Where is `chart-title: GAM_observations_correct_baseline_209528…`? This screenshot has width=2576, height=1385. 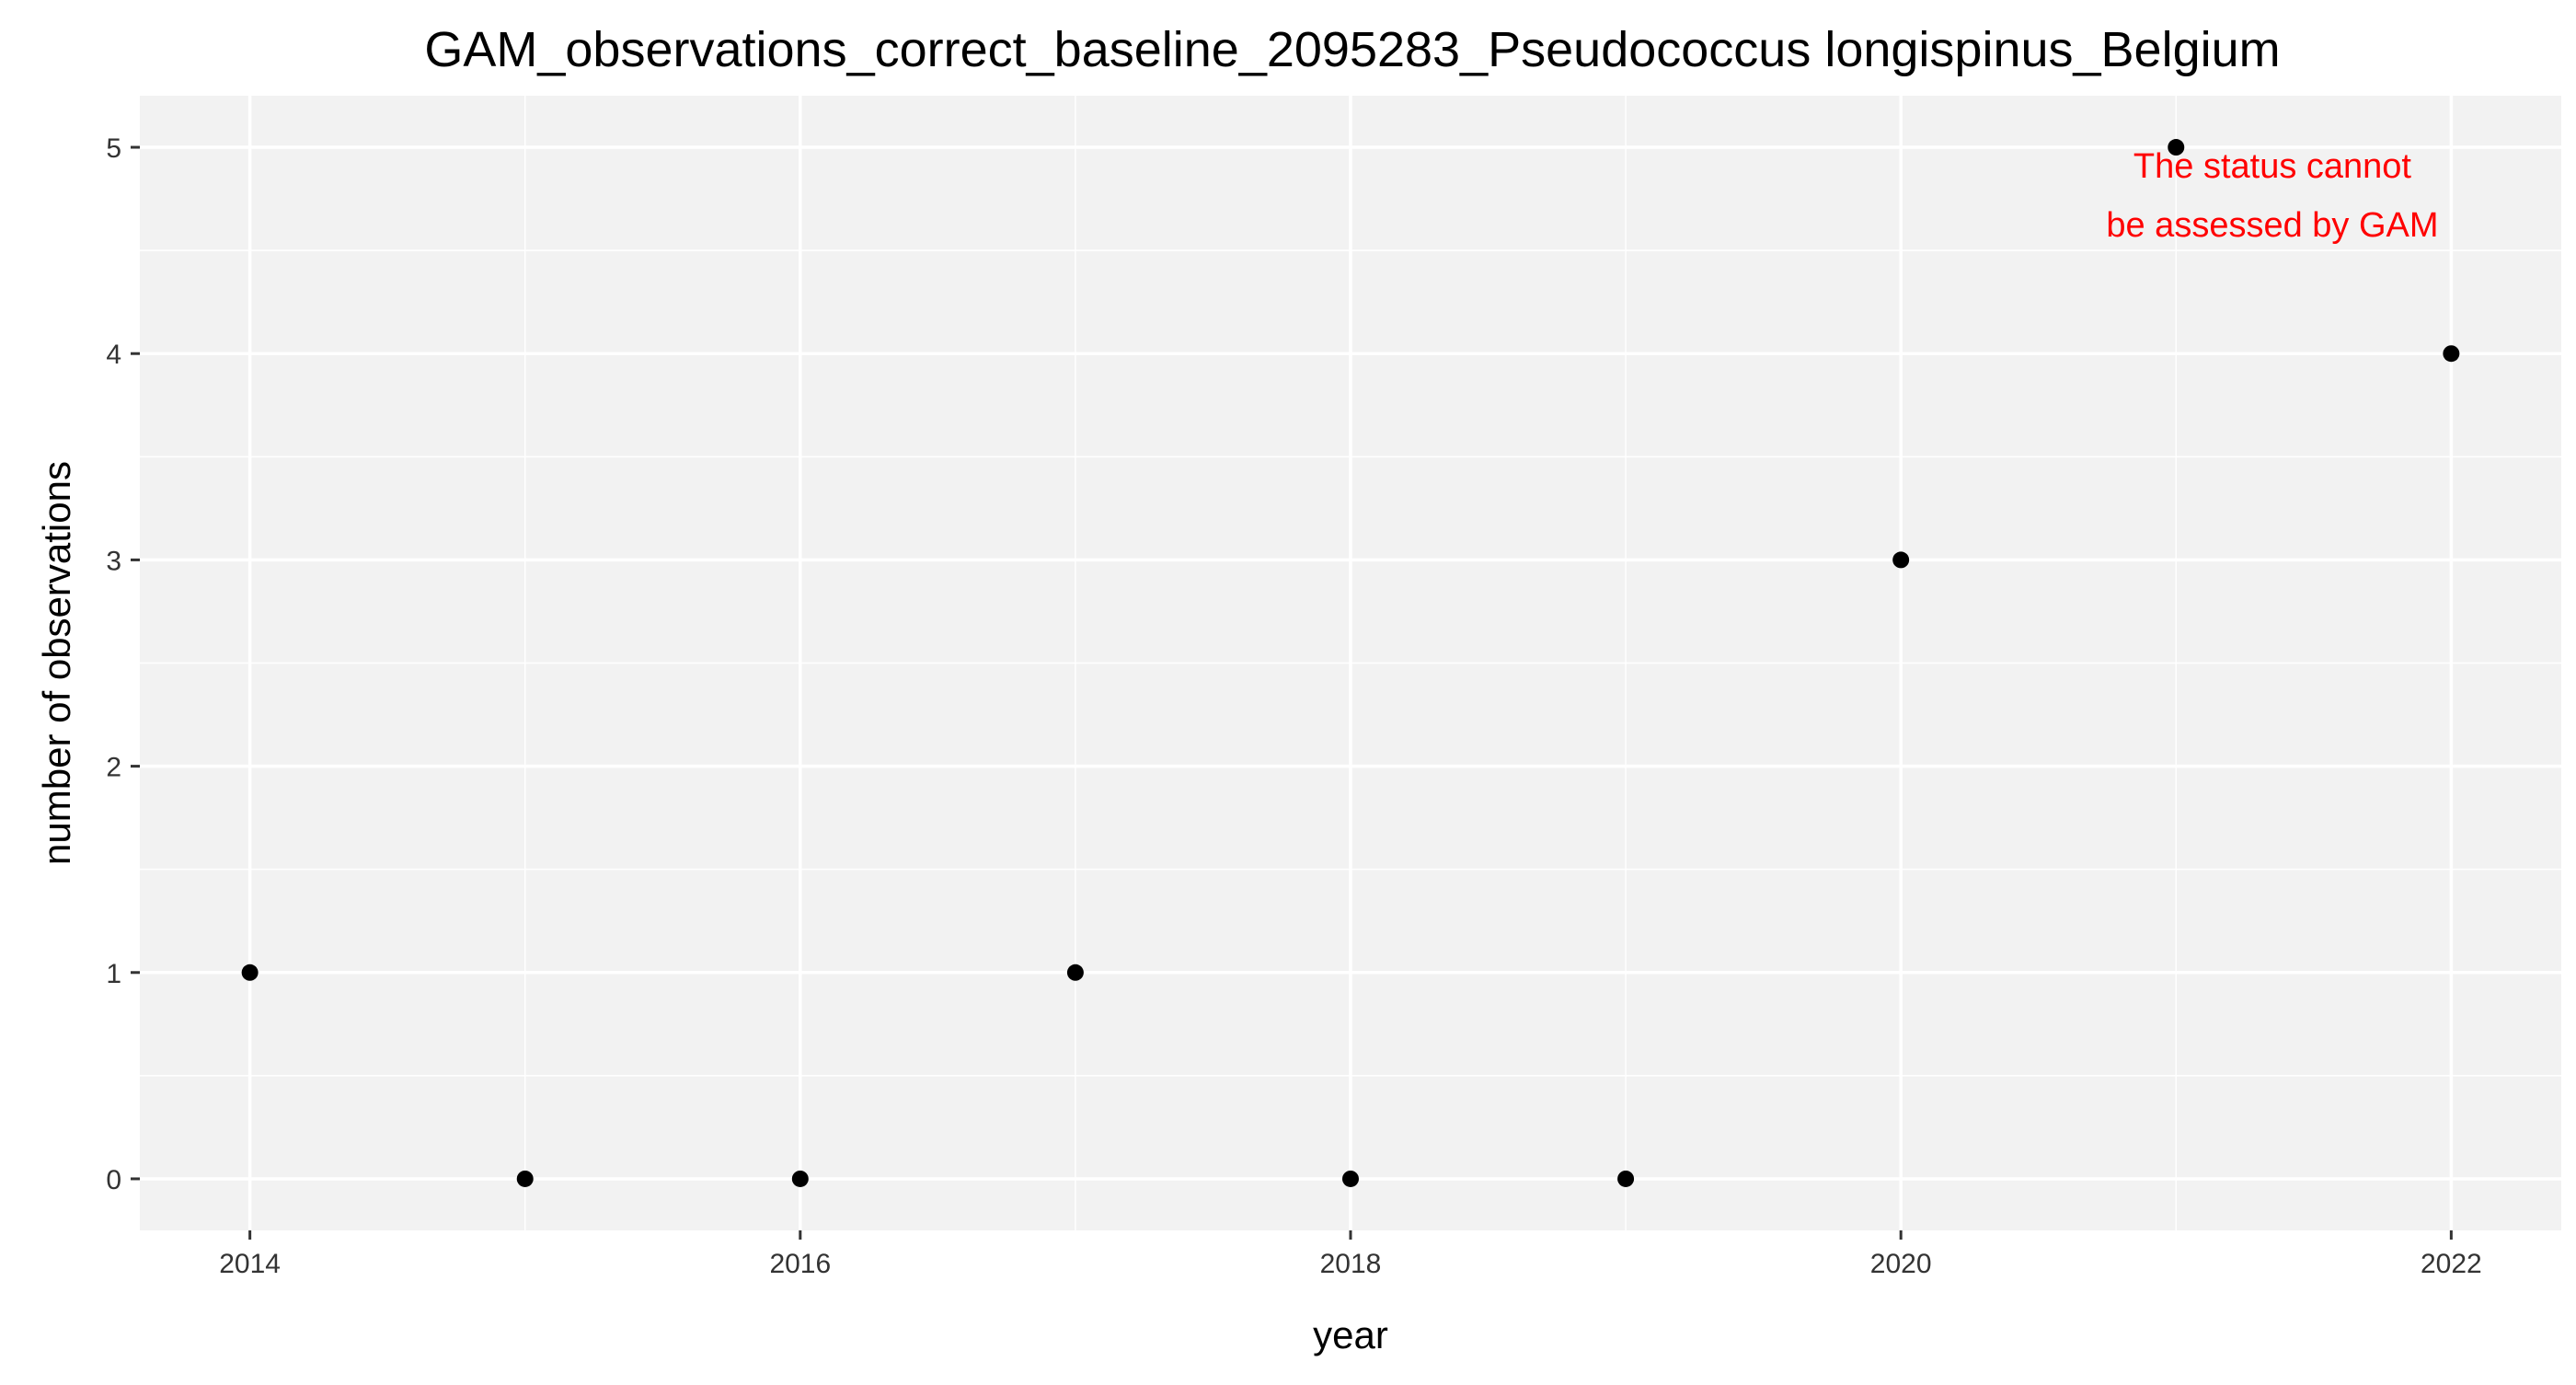
chart-title: GAM_observations_correct_baseline_209528… is located at coordinates (1352, 49).